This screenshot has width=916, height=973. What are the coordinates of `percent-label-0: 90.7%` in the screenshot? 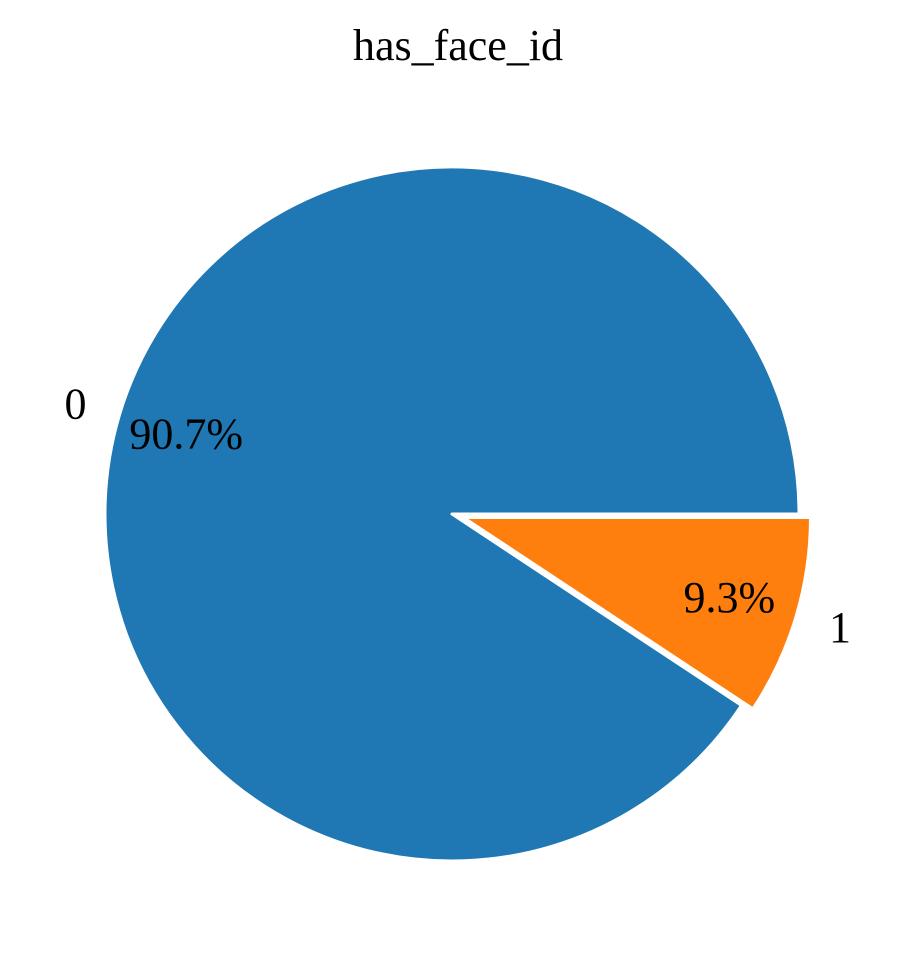 It's located at (186, 434).